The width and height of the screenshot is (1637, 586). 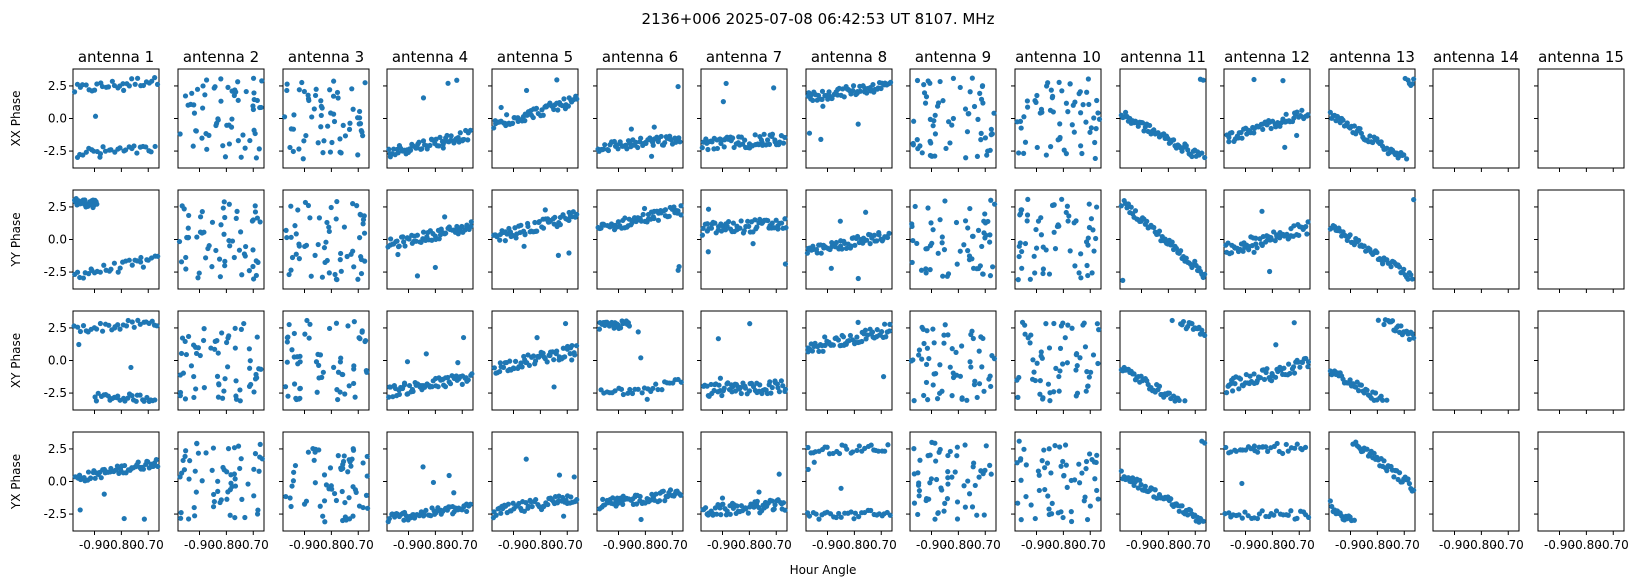 I want to click on x-tick-label: -0.90, so click(x=94, y=545).